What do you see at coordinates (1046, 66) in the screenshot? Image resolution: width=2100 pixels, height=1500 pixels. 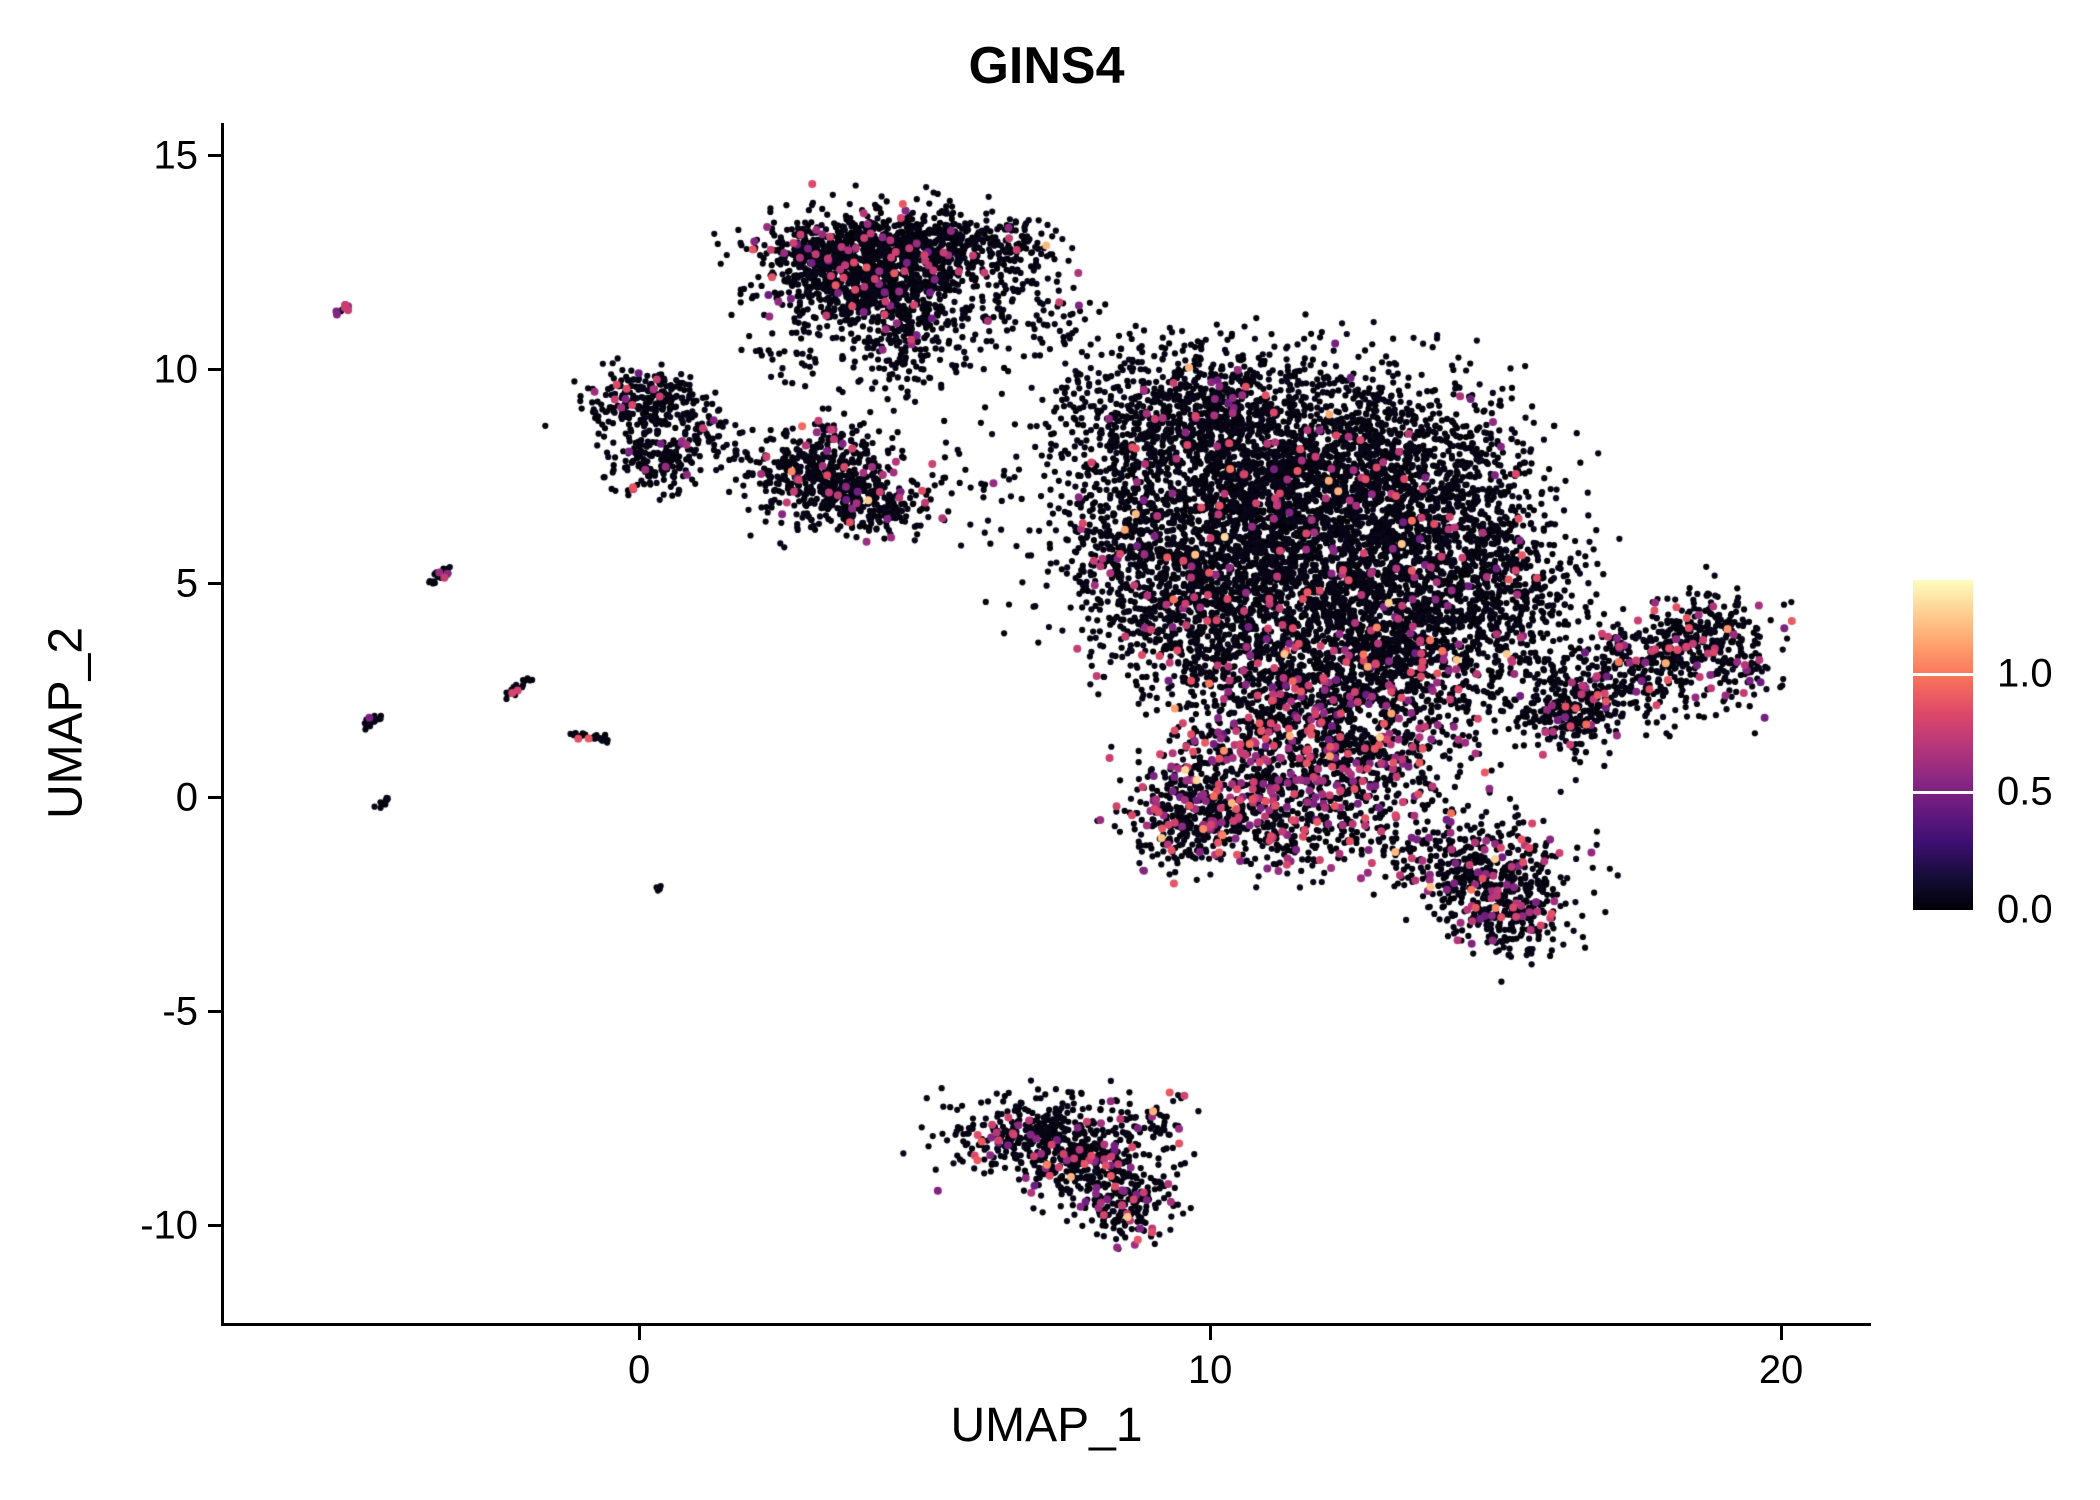 I see `plot-title: GINS4` at bounding box center [1046, 66].